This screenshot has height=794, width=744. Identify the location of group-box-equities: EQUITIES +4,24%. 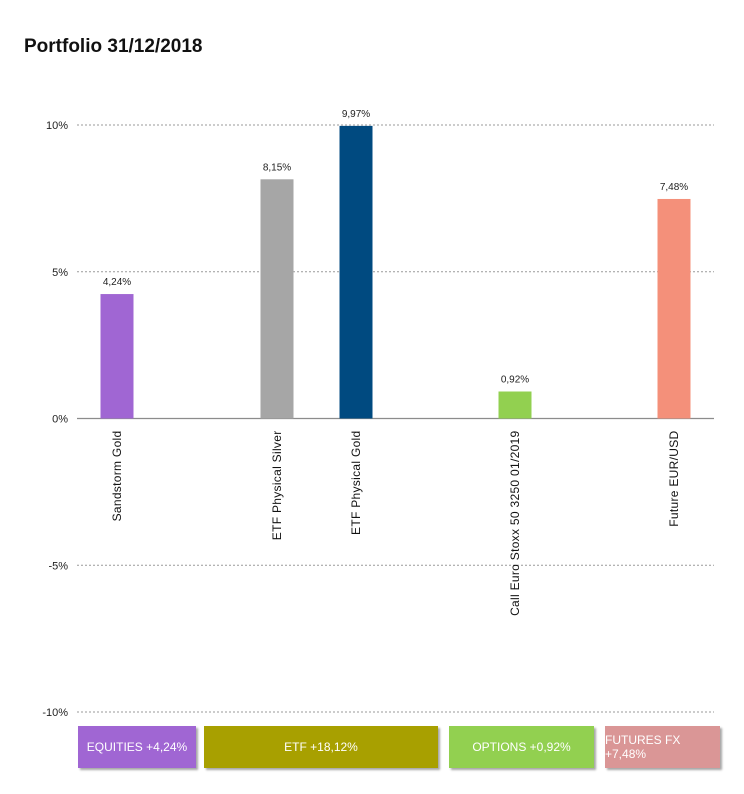
(137, 747).